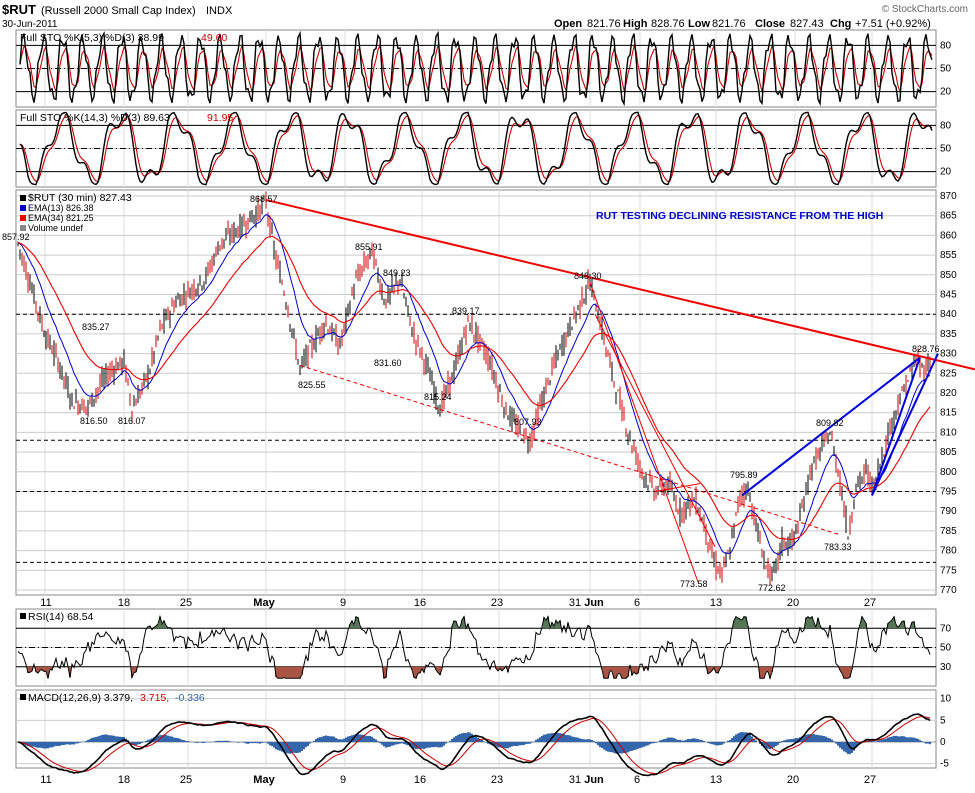 This screenshot has width=975, height=793. I want to click on blue-wedge-lower, so click(905, 424).